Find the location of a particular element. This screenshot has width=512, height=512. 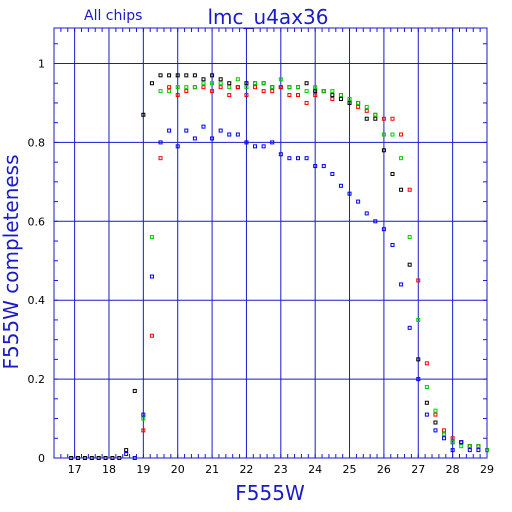

y-tick-label: 0.8 is located at coordinates (37, 142).